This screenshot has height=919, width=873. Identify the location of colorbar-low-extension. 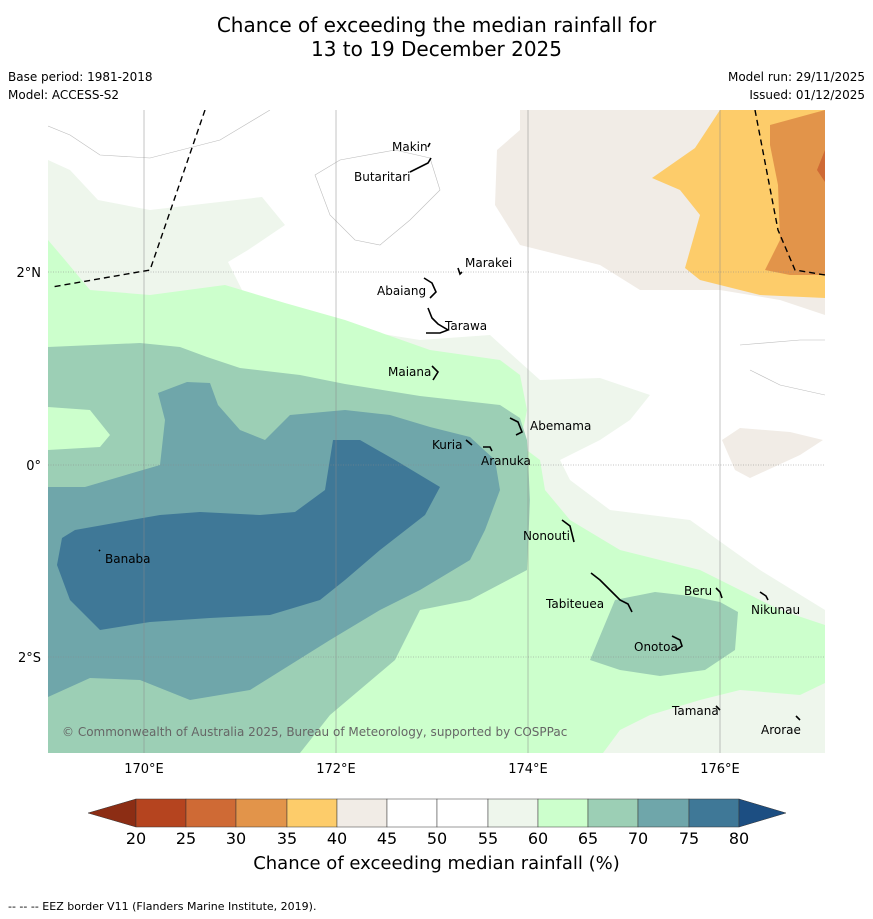
(112, 813).